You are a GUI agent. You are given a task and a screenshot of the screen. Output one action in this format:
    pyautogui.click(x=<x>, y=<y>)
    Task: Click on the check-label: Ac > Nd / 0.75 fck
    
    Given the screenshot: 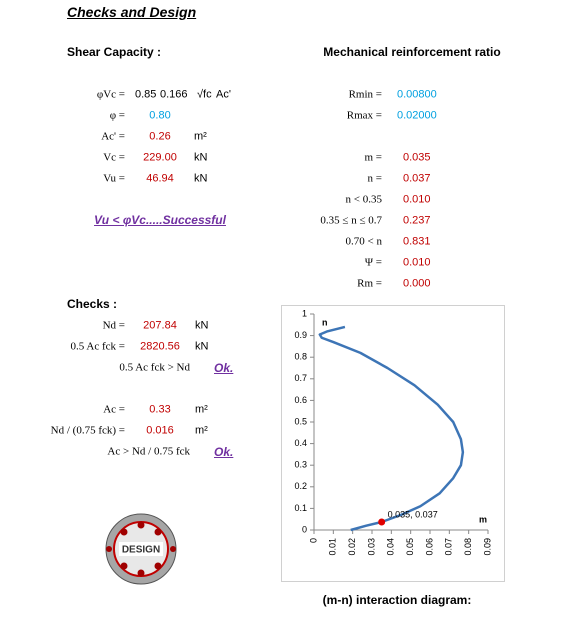 What is the action you would take?
    pyautogui.click(x=148, y=451)
    